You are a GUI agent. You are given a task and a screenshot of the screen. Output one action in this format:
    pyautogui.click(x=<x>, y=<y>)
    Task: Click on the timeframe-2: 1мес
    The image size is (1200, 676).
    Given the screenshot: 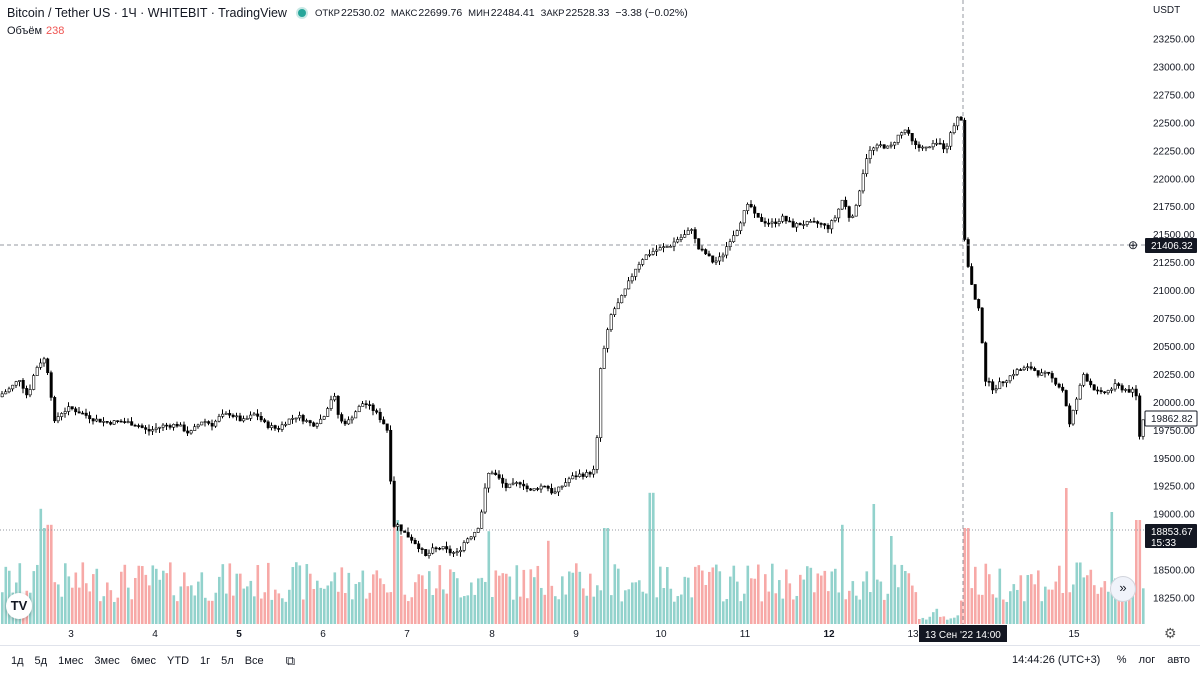 What is the action you would take?
    pyautogui.click(x=71, y=661)
    